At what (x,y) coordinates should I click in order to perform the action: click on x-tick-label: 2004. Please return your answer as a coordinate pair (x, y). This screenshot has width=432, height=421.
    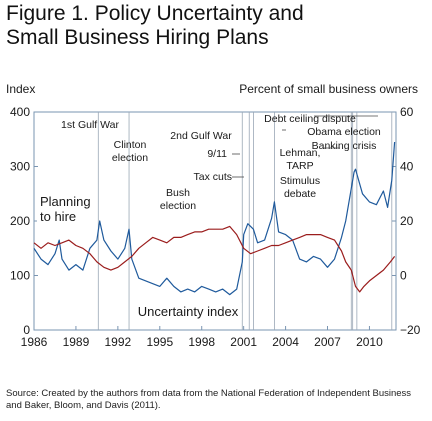
    Looking at the image, I should click on (285, 342).